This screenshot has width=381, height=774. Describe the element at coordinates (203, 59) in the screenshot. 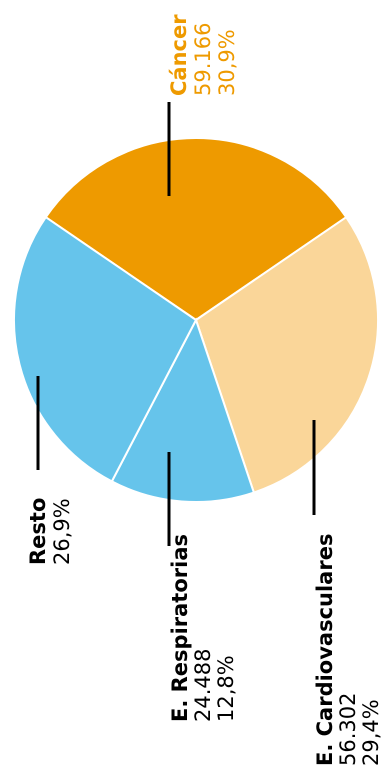

I see `count-cancer: 59.166` at that location.